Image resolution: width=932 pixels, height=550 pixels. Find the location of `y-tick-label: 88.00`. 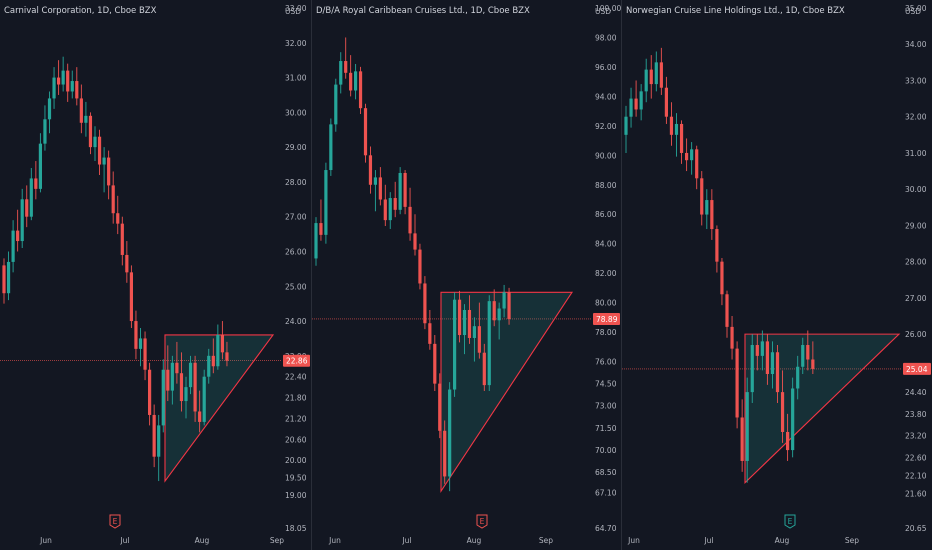

y-tick-label: 88.00 is located at coordinates (606, 185).